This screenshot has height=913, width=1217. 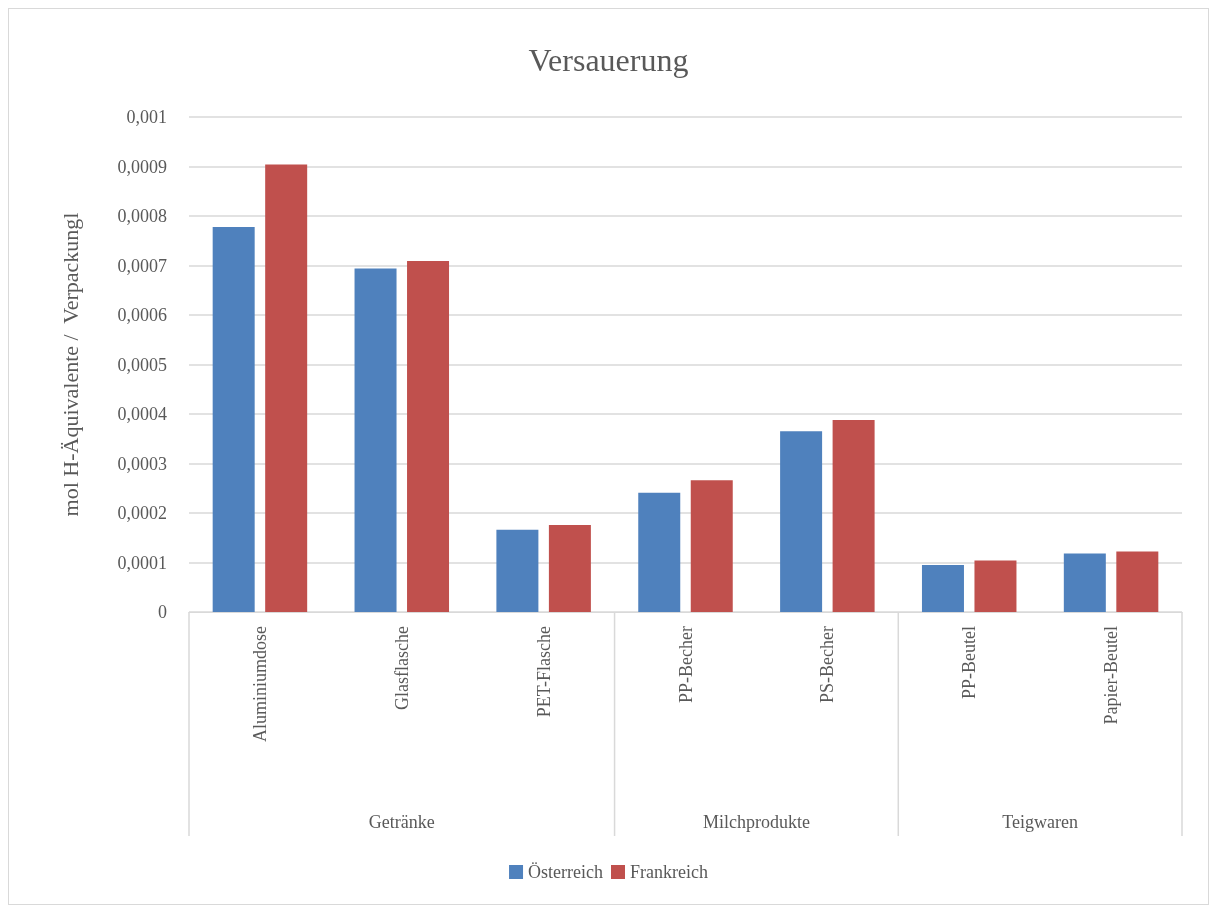 I want to click on text: Getränke, so click(x=401, y=822).